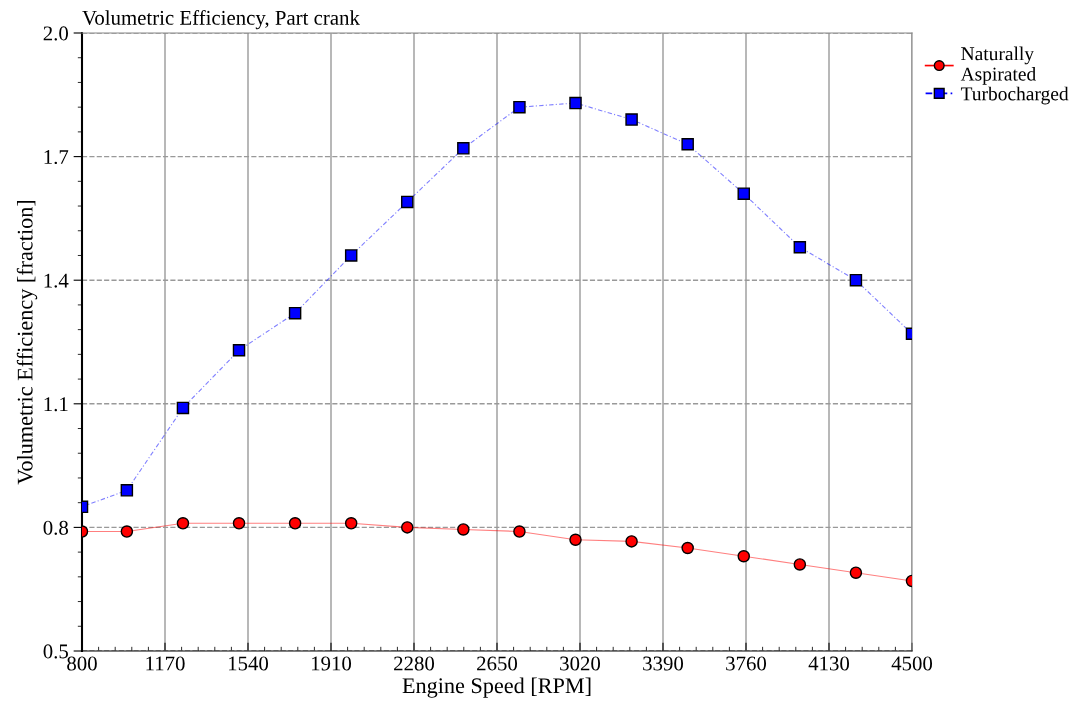  What do you see at coordinates (663, 663) in the screenshot?
I see `x-tick-label: 3390` at bounding box center [663, 663].